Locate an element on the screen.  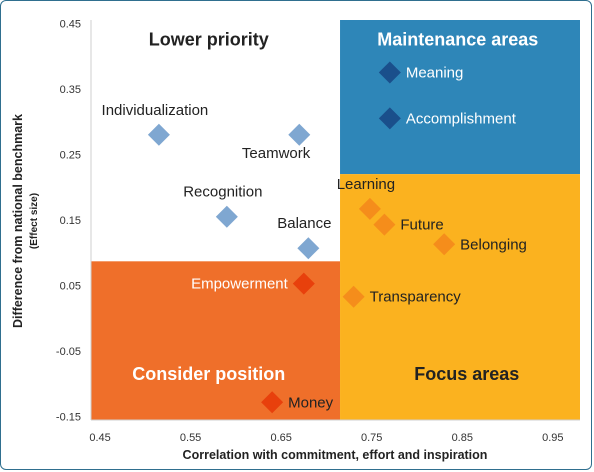
data-point-learning is located at coordinates (369, 208).